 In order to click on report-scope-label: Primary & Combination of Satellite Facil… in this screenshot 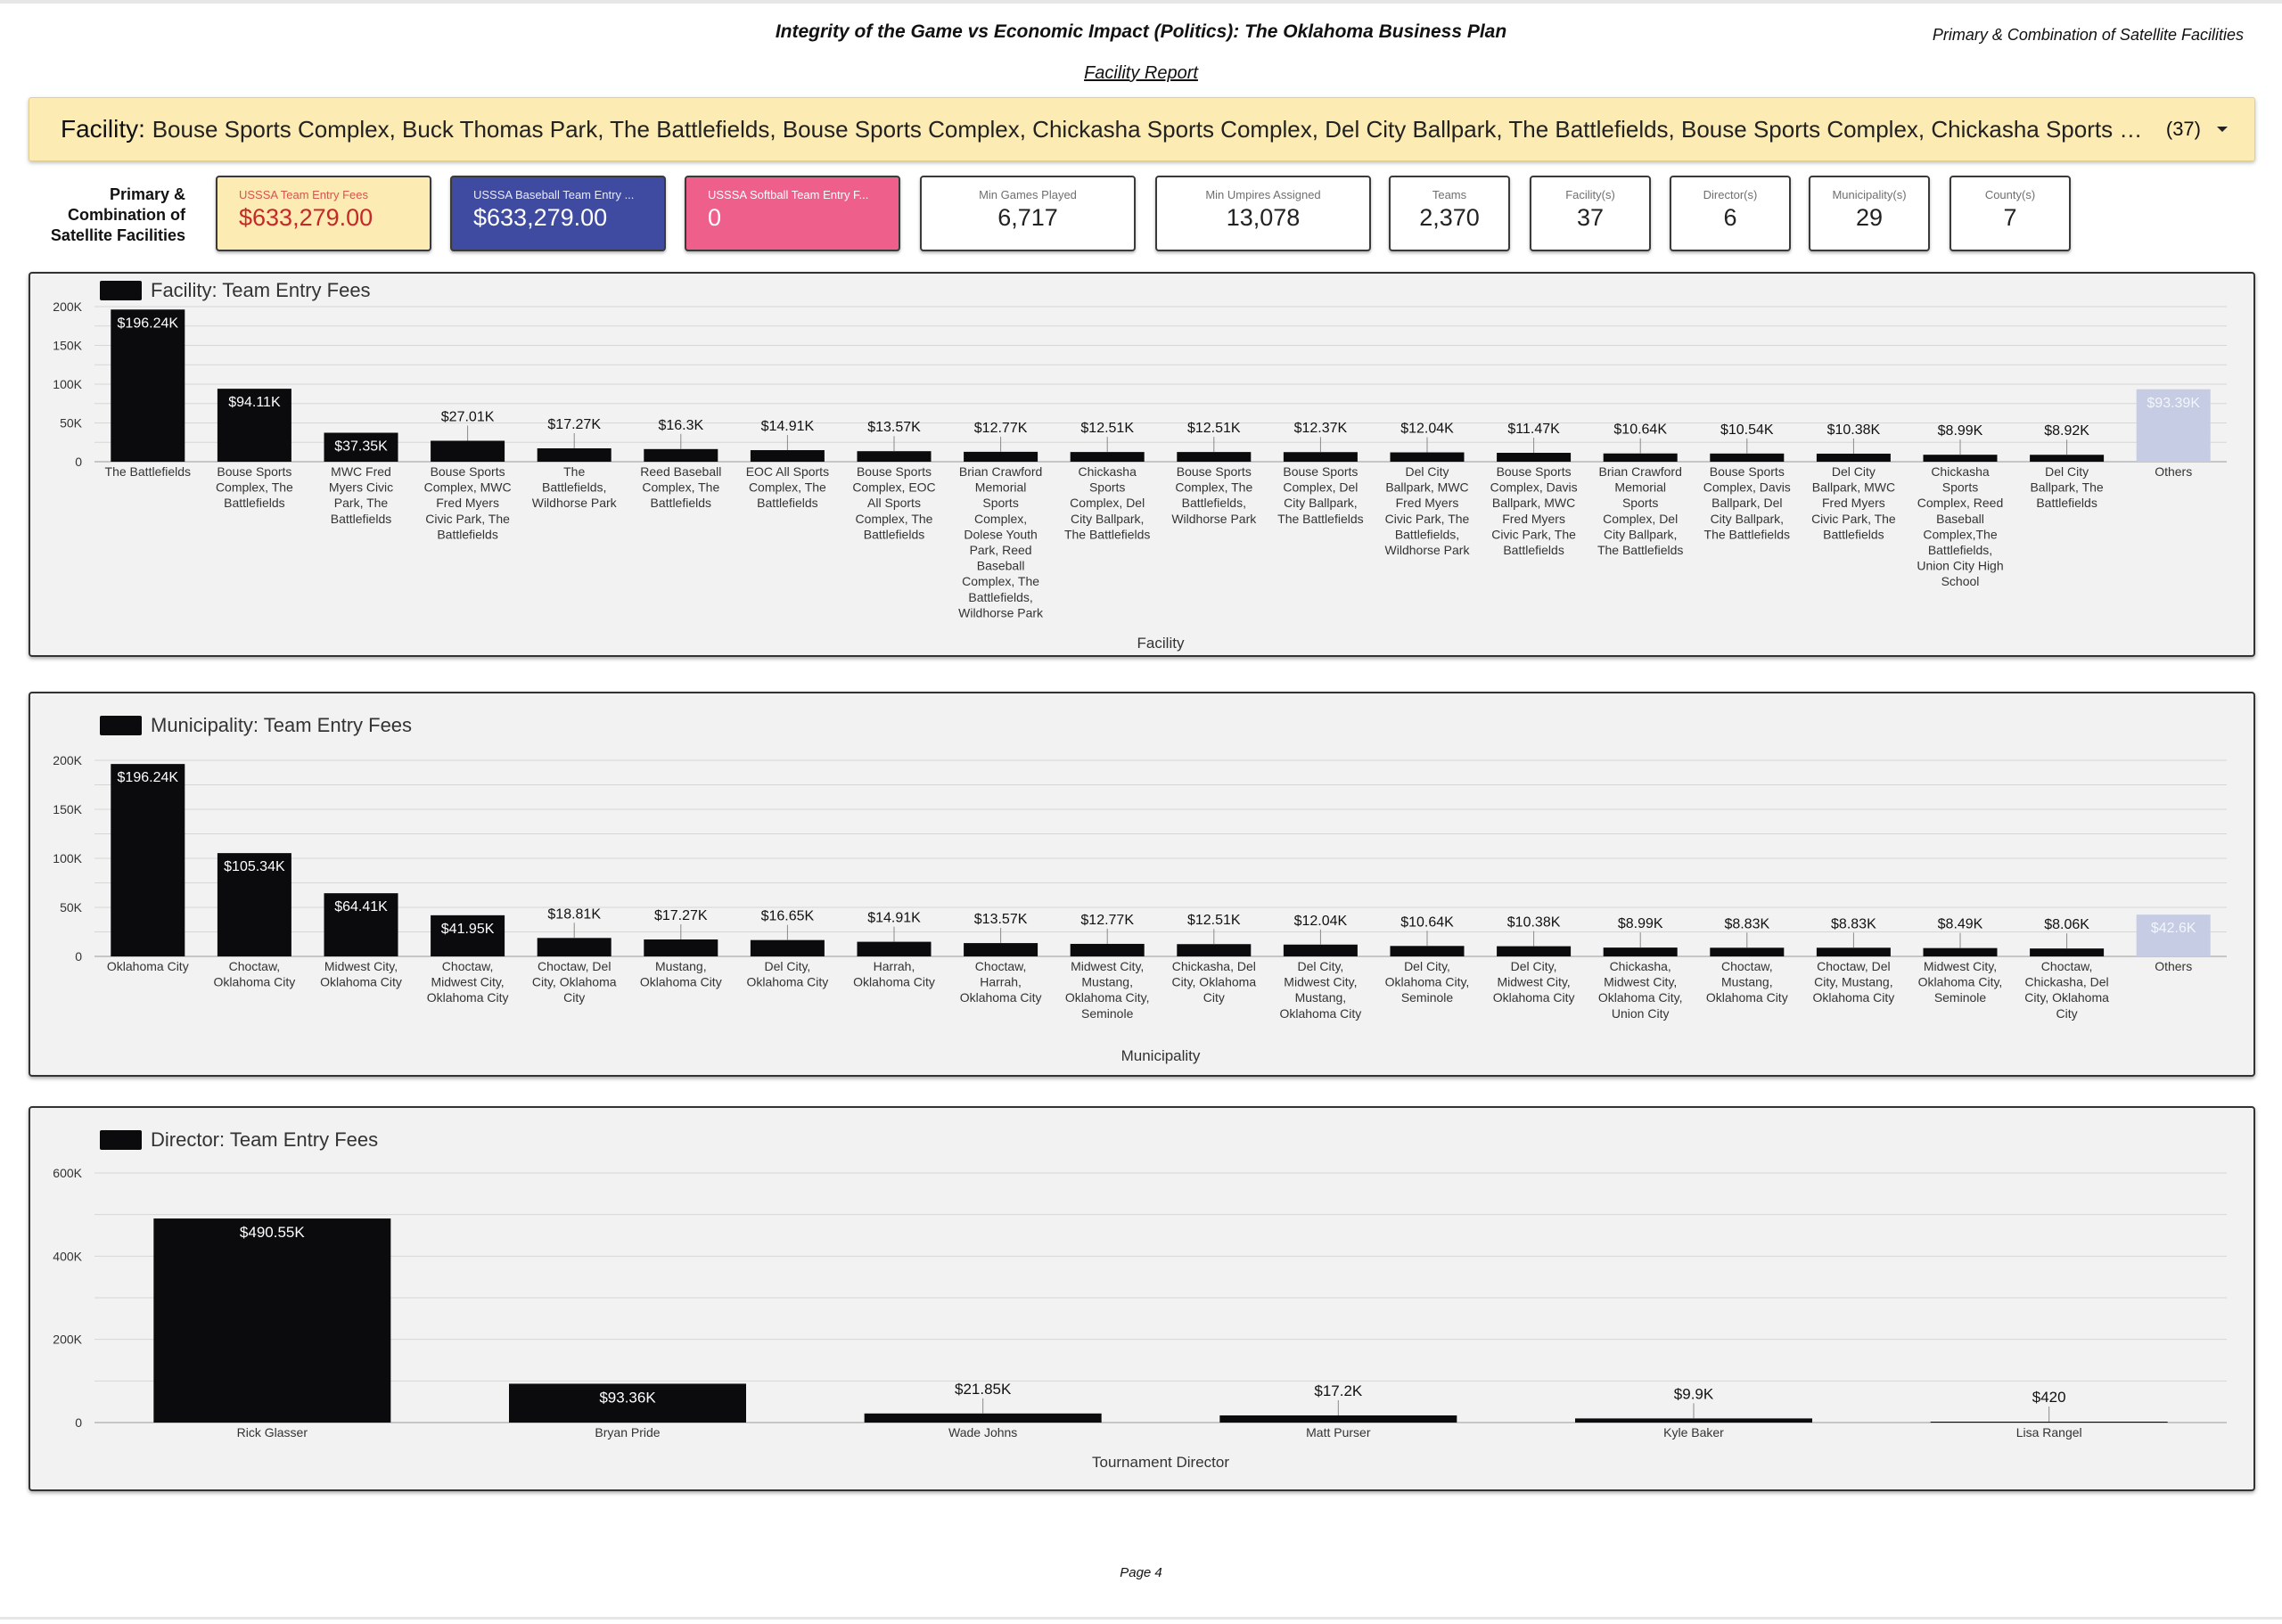, I will do `click(2088, 35)`.